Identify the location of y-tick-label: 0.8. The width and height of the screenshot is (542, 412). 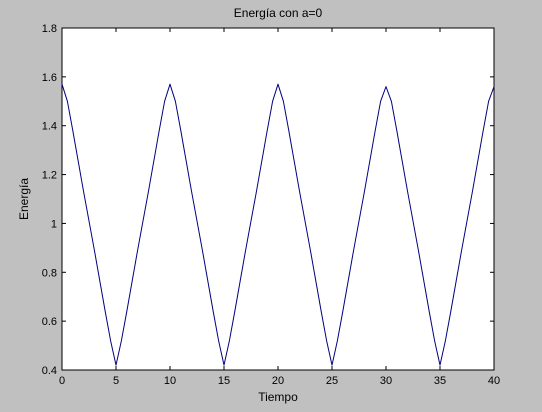
(49, 273).